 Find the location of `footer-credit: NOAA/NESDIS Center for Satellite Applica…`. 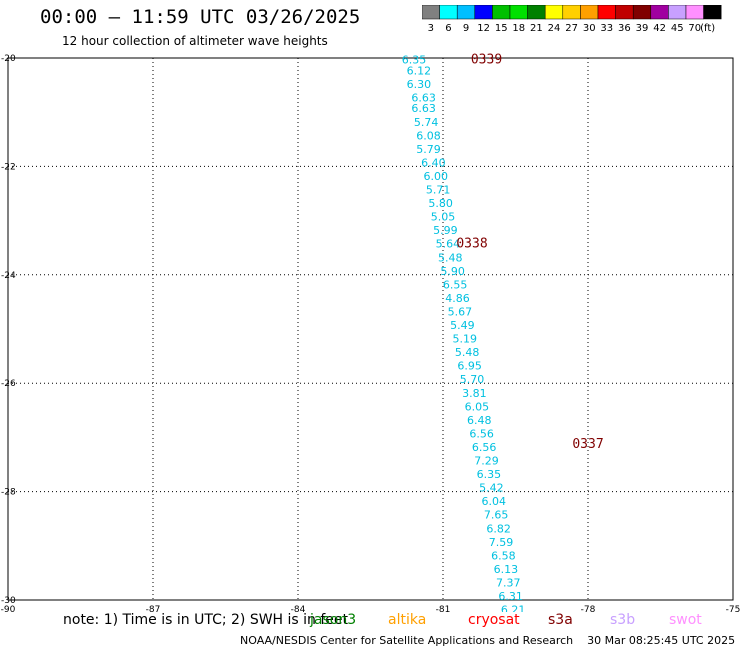

footer-credit: NOAA/NESDIS Center for Satellite Applica… is located at coordinates (487, 640).